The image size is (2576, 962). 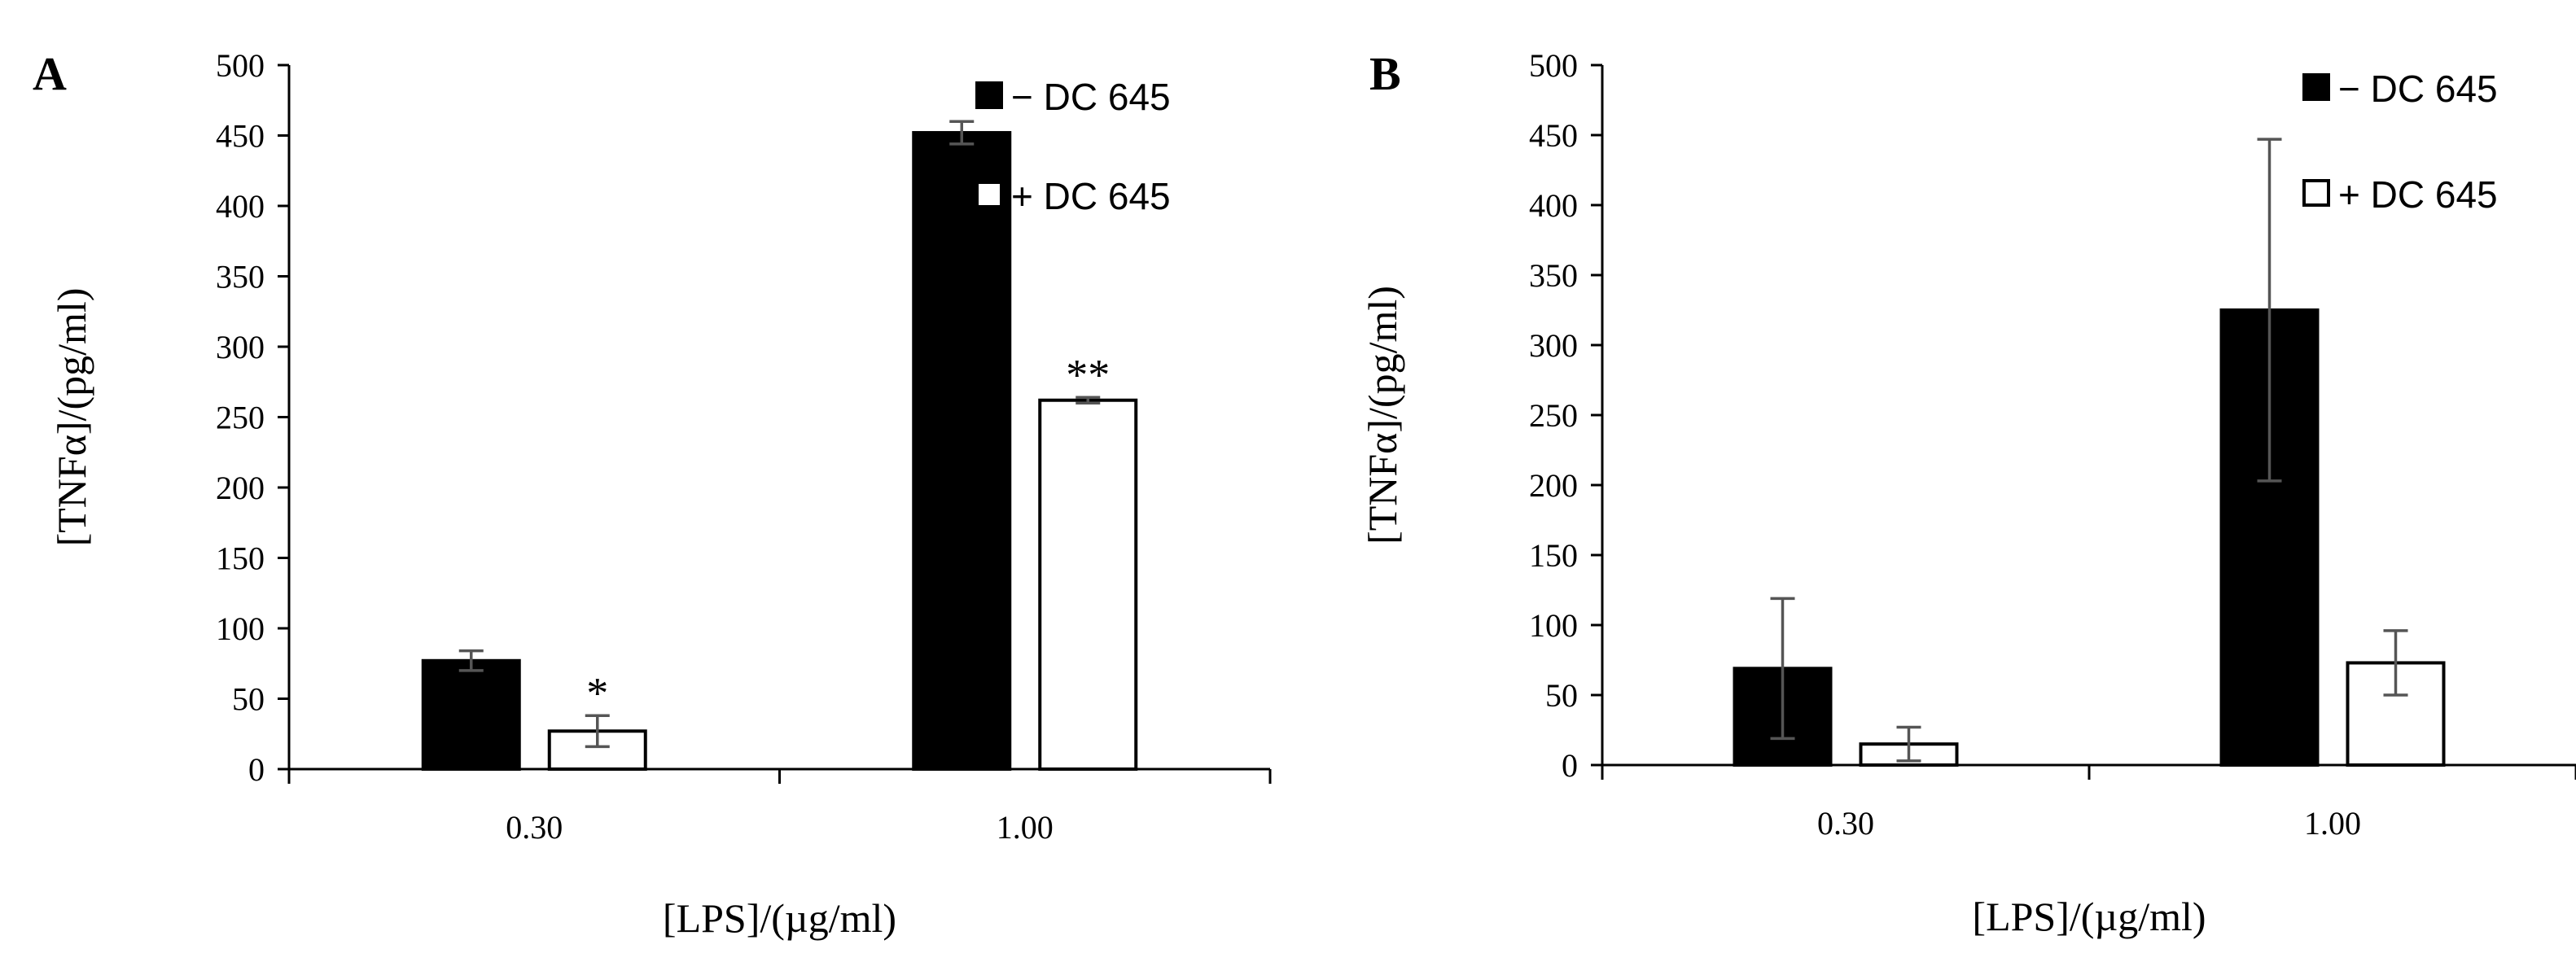 What do you see at coordinates (1553, 485) in the screenshot?
I see `panel-b-y-tick-label: 200` at bounding box center [1553, 485].